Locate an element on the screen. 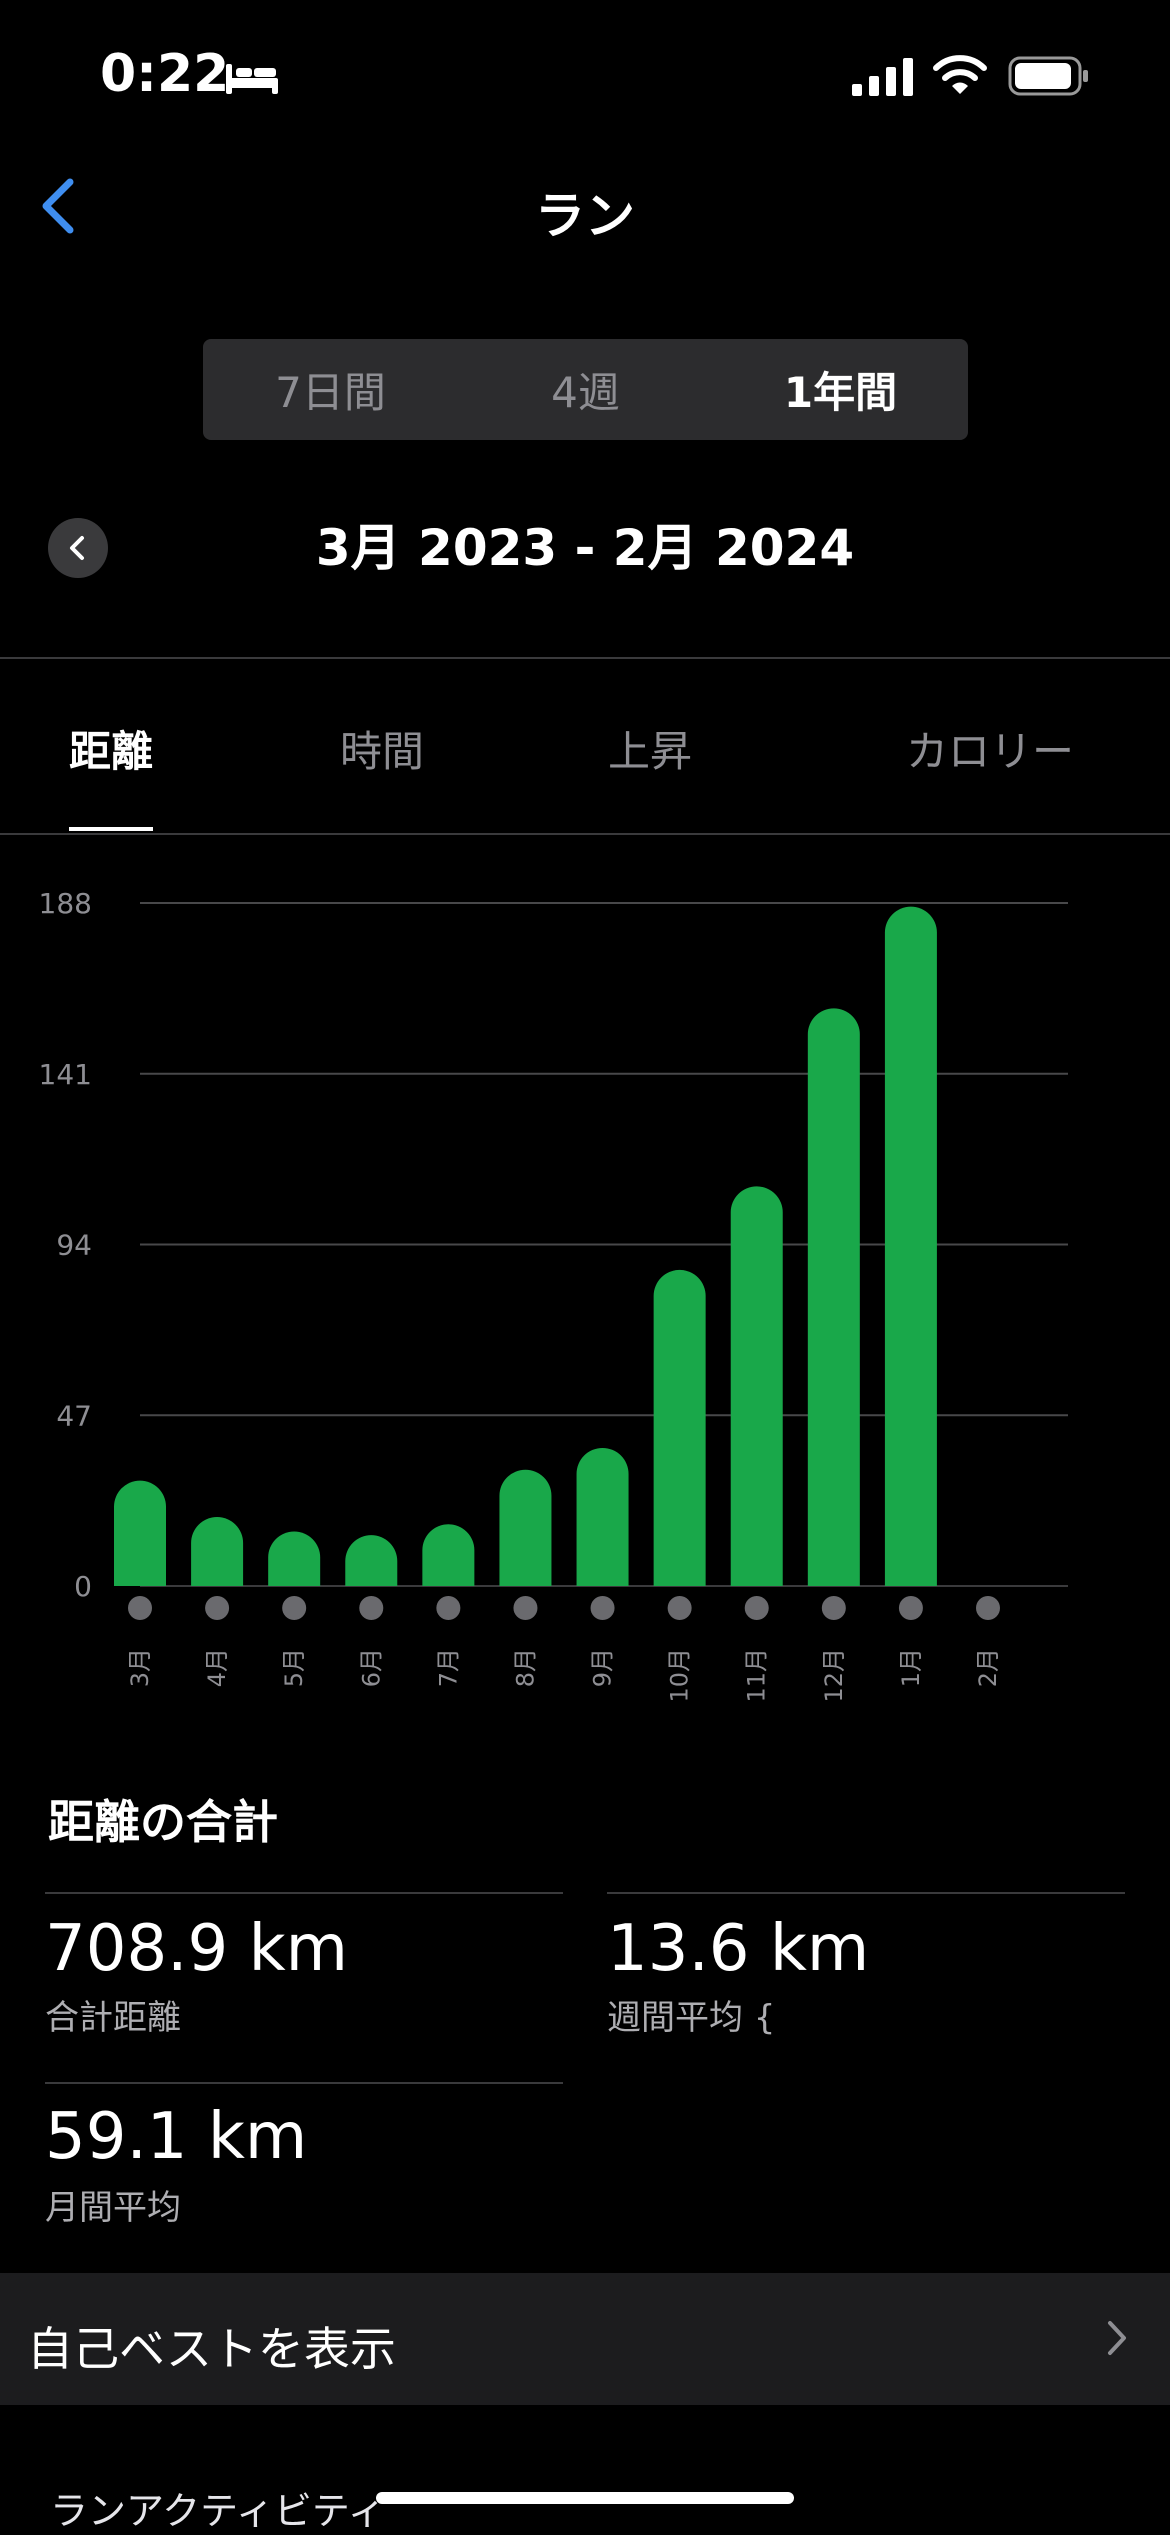 This screenshot has height=2535, width=1170. status-time: 0:22 is located at coordinates (165, 74).